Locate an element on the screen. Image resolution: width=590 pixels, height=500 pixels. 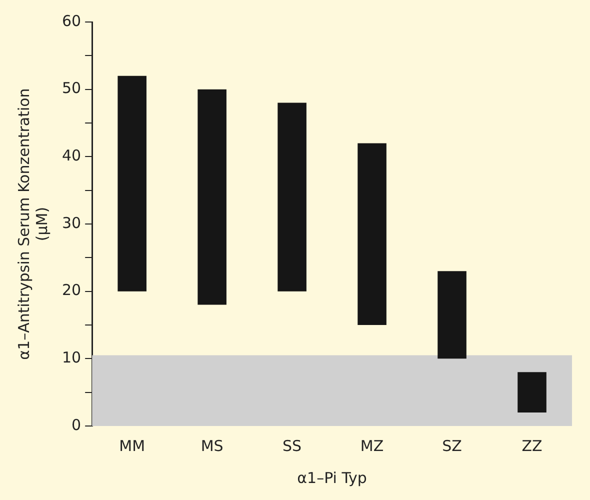
x-tick-label: MM is located at coordinates (132, 445).